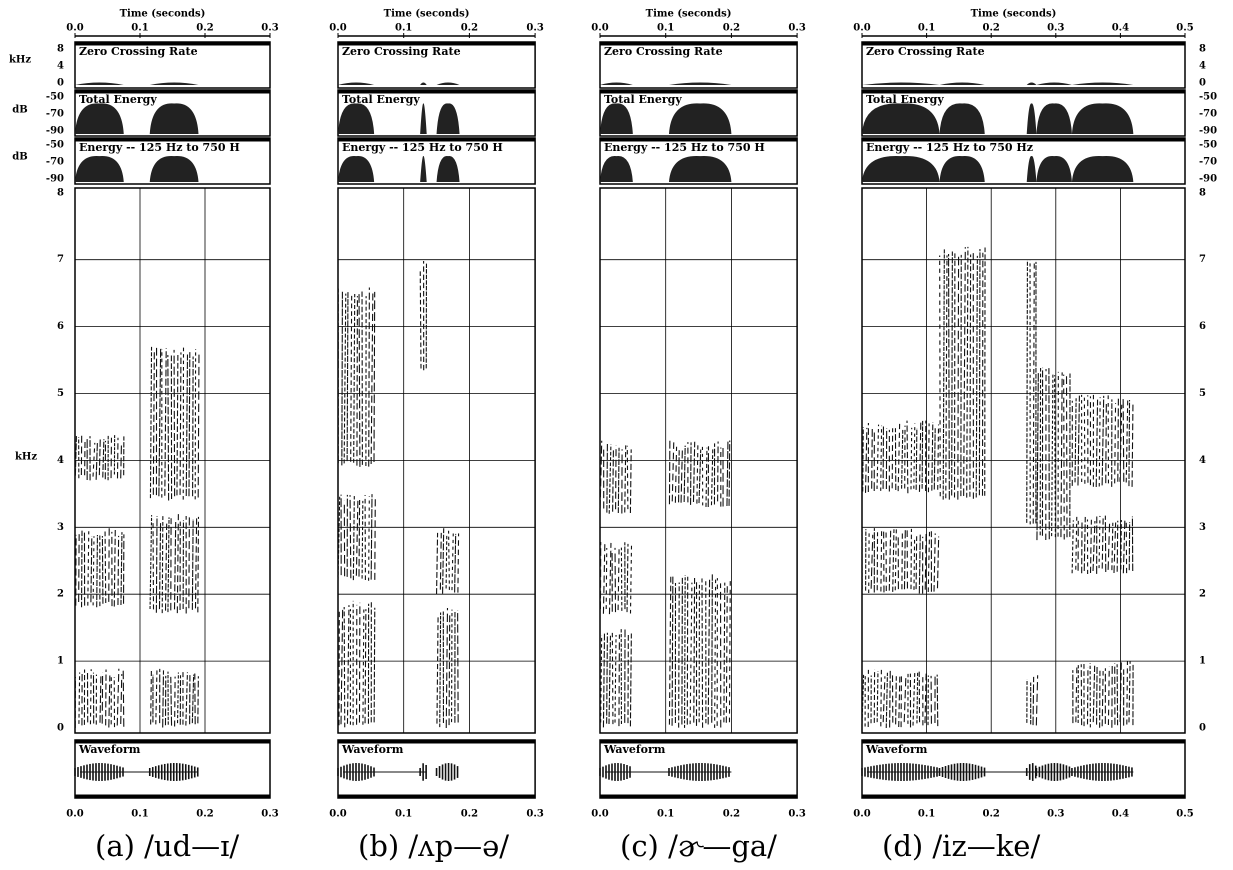  What do you see at coordinates (26, 457) in the screenshot?
I see `axis-label: kHz` at bounding box center [26, 457].